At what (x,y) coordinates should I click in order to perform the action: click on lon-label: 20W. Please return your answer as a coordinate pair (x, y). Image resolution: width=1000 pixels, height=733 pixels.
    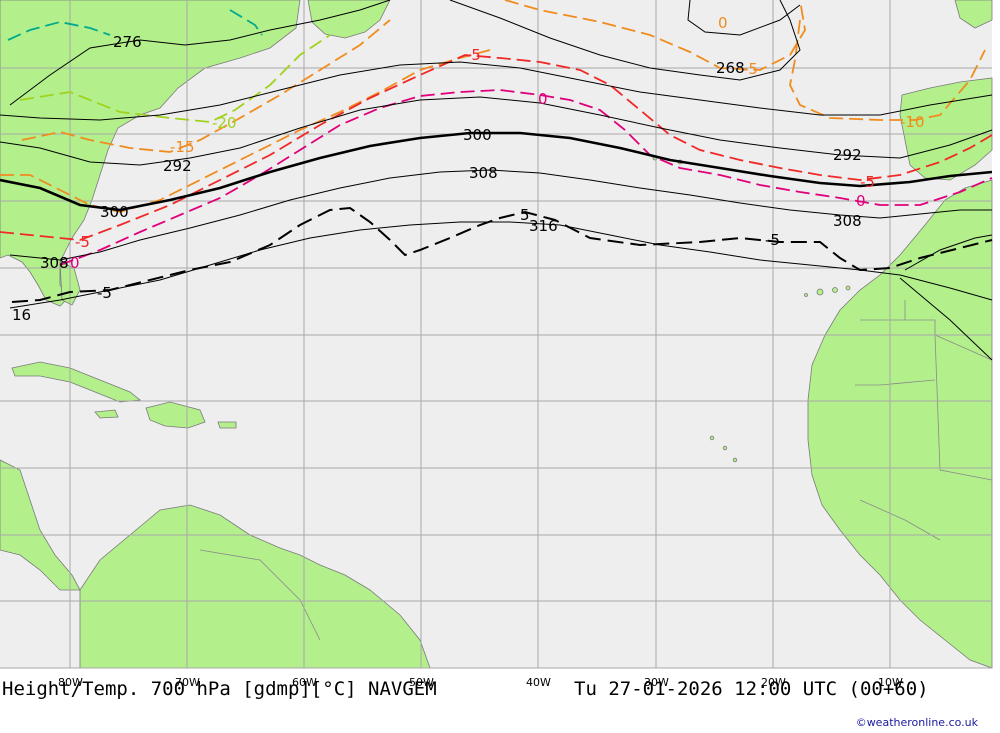
    Looking at the image, I should click on (773, 682).